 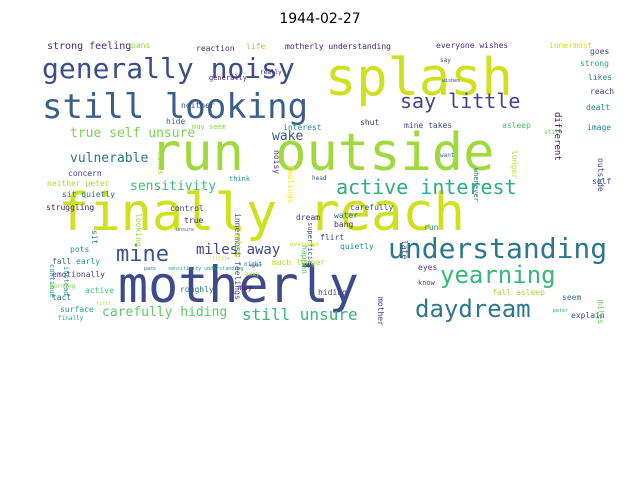 What do you see at coordinates (431, 227) in the screenshot?
I see `word-mark: run` at bounding box center [431, 227].